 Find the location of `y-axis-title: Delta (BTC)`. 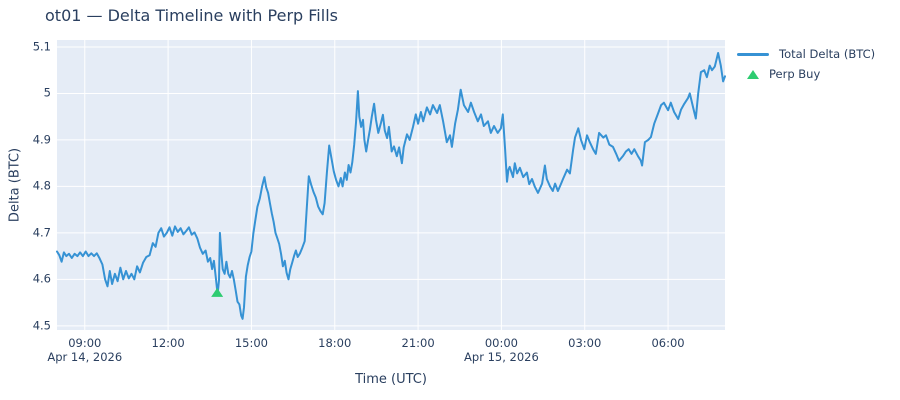

y-axis-title: Delta (BTC) is located at coordinates (15, 185).